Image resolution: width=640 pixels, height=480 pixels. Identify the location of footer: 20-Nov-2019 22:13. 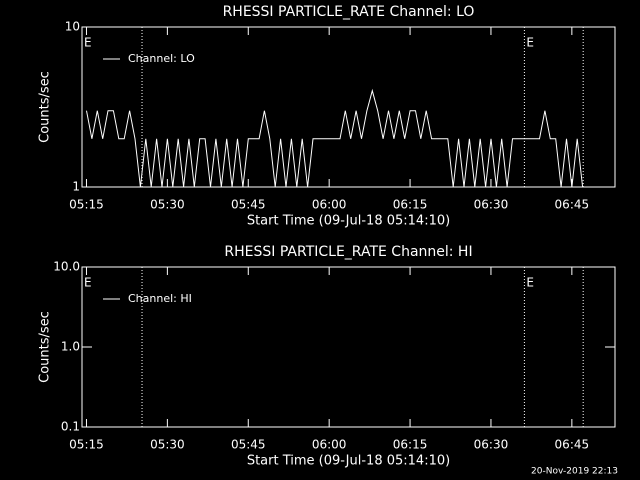
(574, 472).